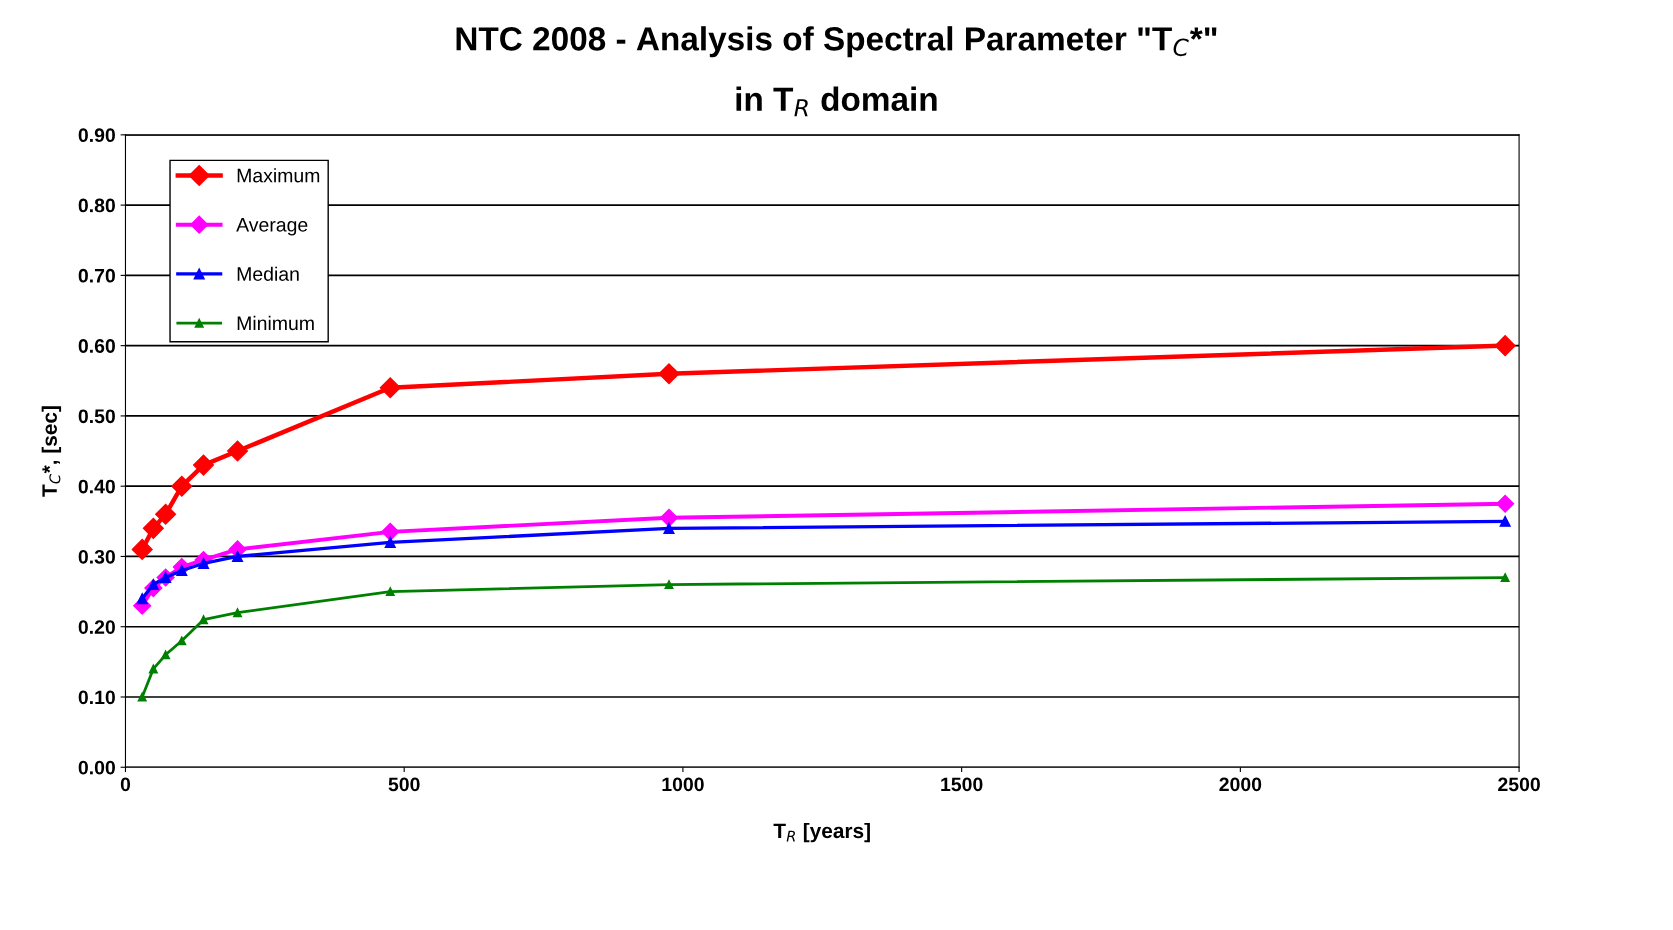  I want to click on y-tick-label: 0.10, so click(96, 697).